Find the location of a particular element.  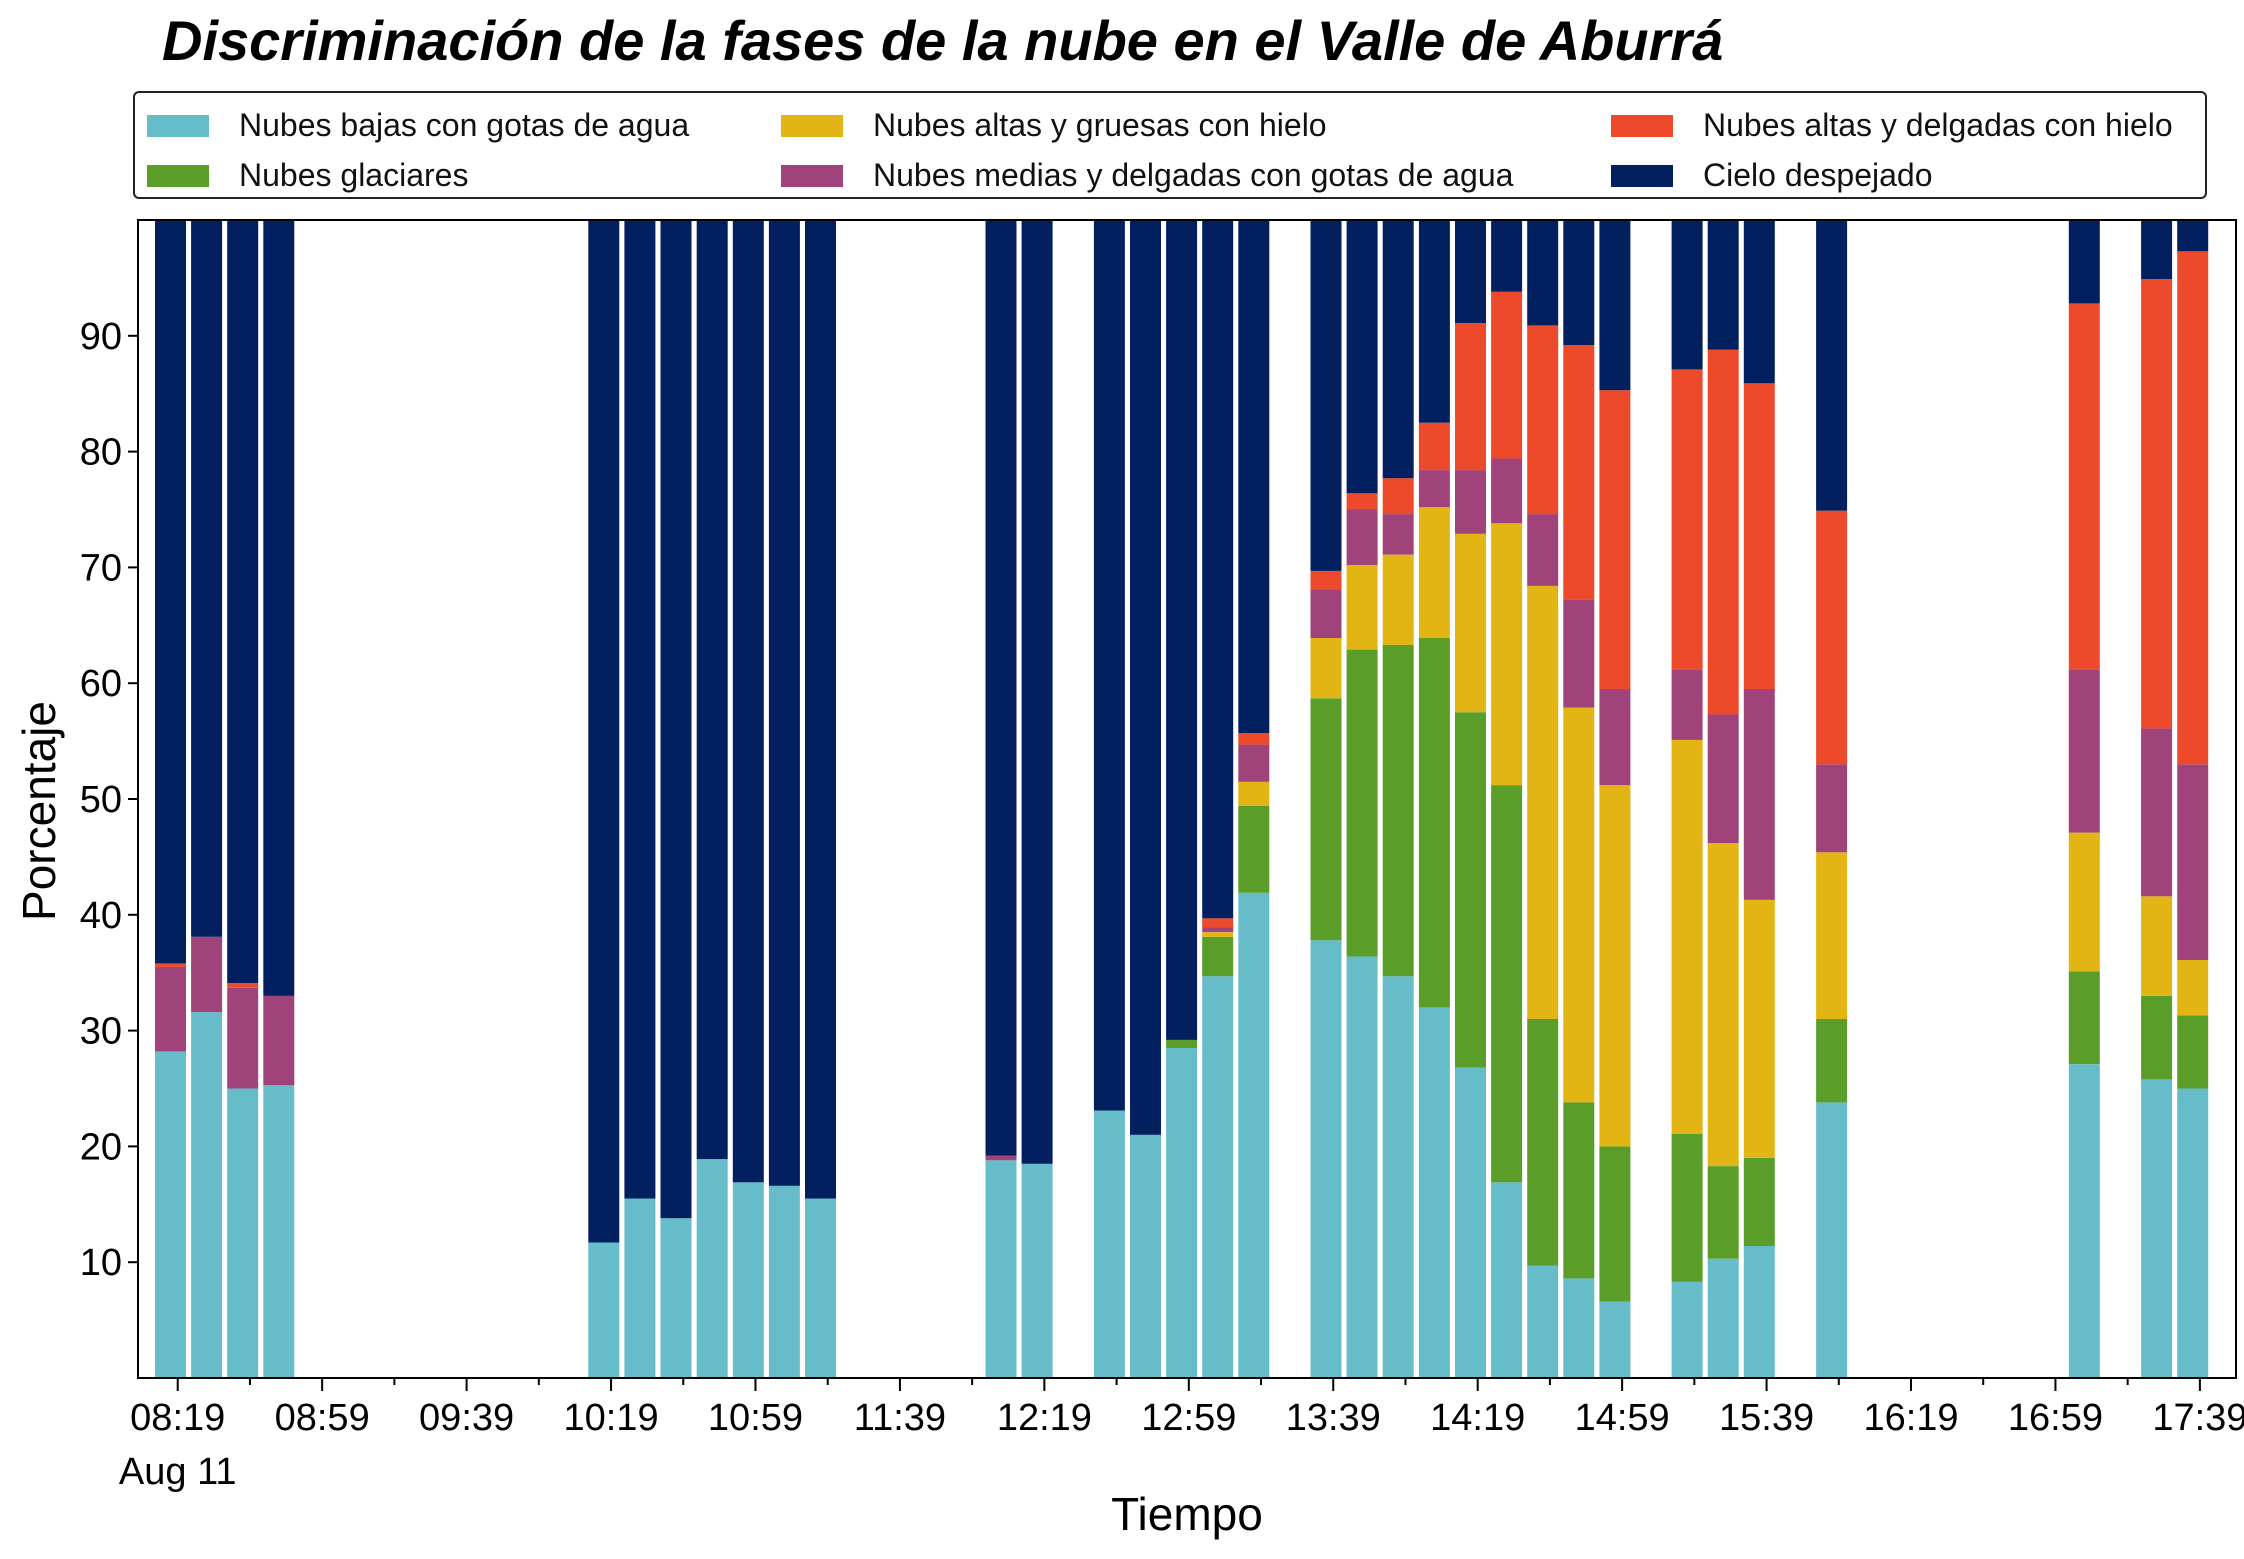

legend-item: Cielo despejado is located at coordinates (1772, 175).